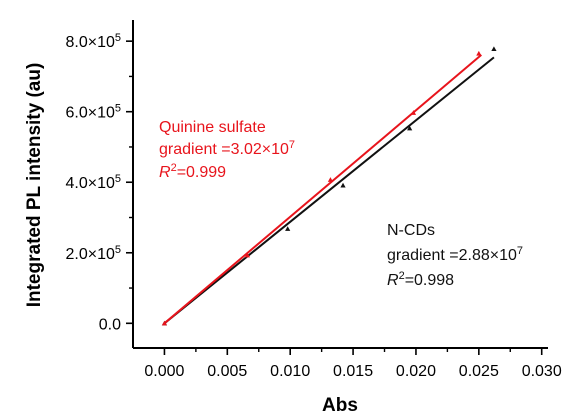  Describe the element at coordinates (420, 279) in the screenshot. I see `ncds-r-squared: R2=0.998` at that location.